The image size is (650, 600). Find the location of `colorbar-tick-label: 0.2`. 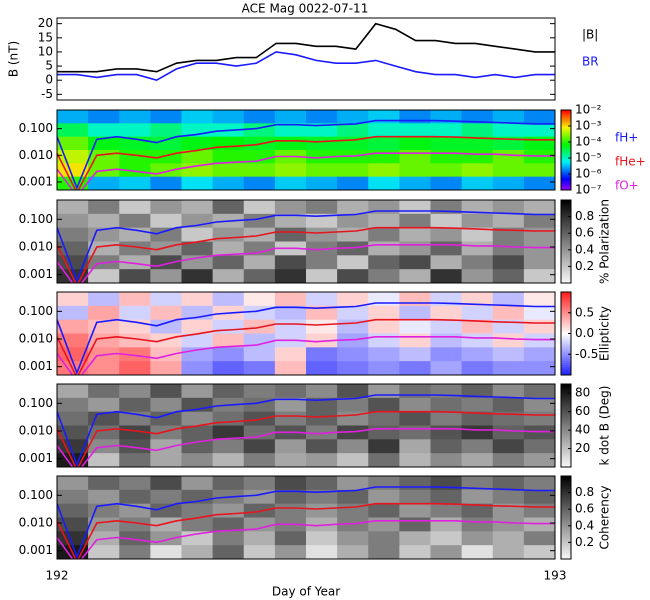

colorbar-tick-label: 0.2 is located at coordinates (584, 542).